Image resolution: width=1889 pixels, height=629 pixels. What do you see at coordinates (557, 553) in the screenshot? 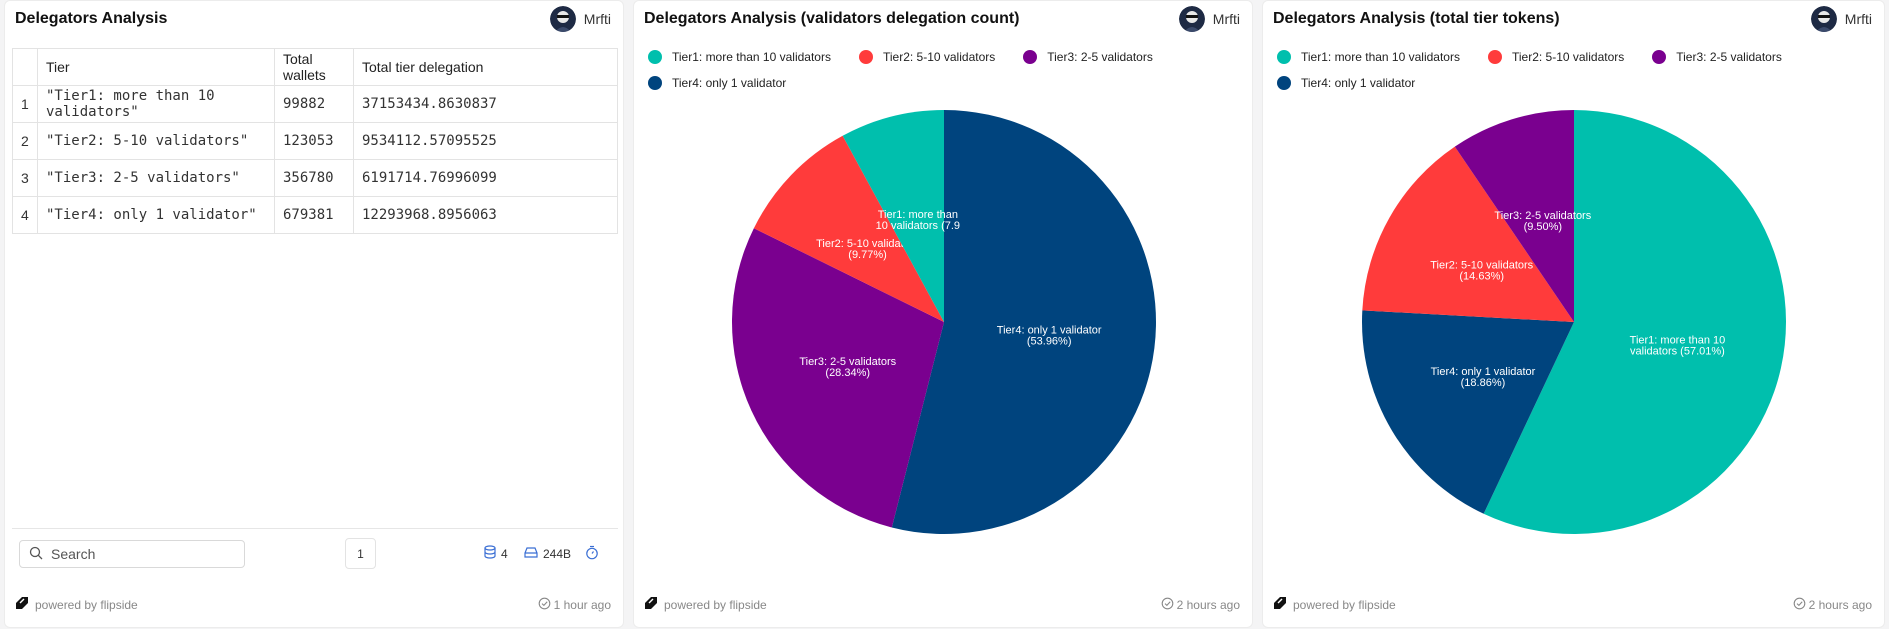
I see `data-size-value: 244B` at bounding box center [557, 553].